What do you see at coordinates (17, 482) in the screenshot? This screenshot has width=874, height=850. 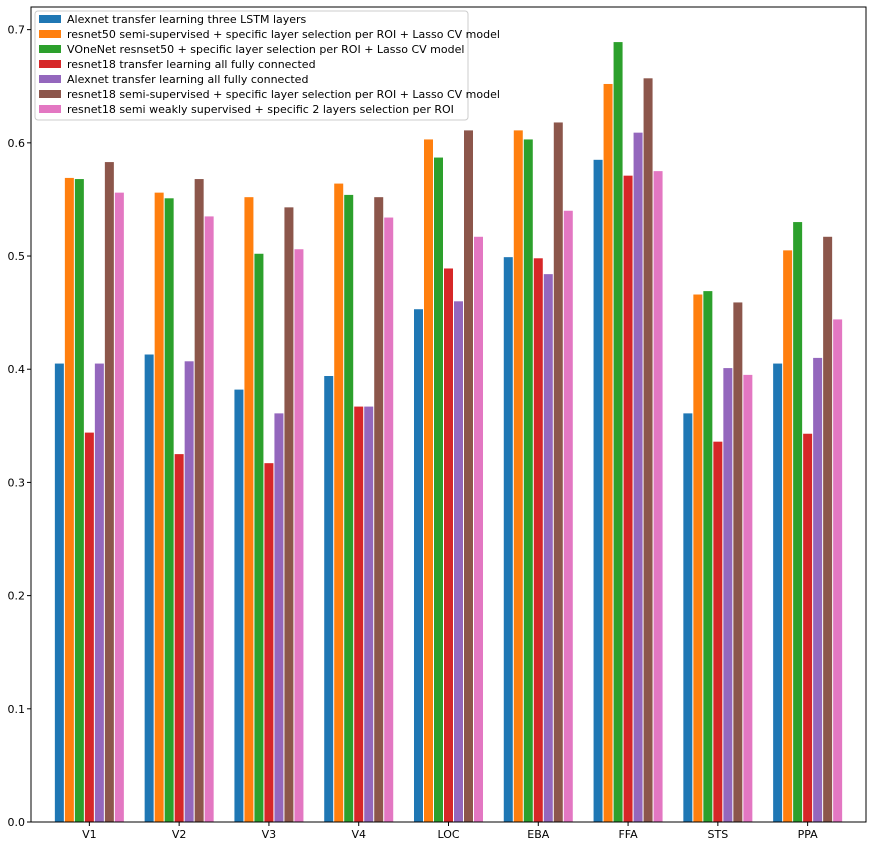 I see `y-tick-label: 0.3` at bounding box center [17, 482].